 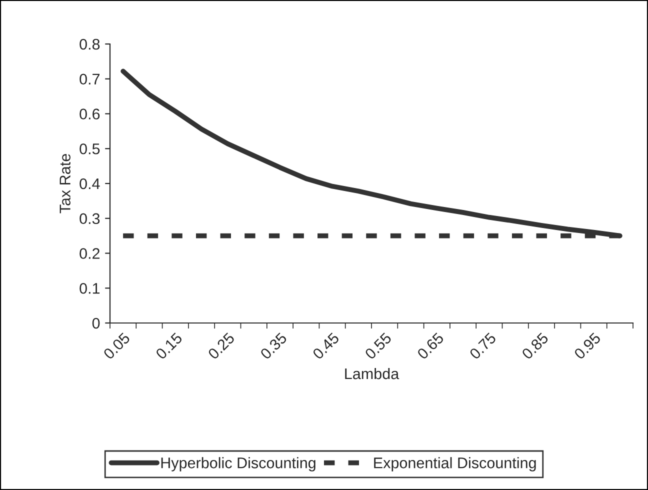 What do you see at coordinates (90, 184) in the screenshot?
I see `y-tick-label: 0.4` at bounding box center [90, 184].